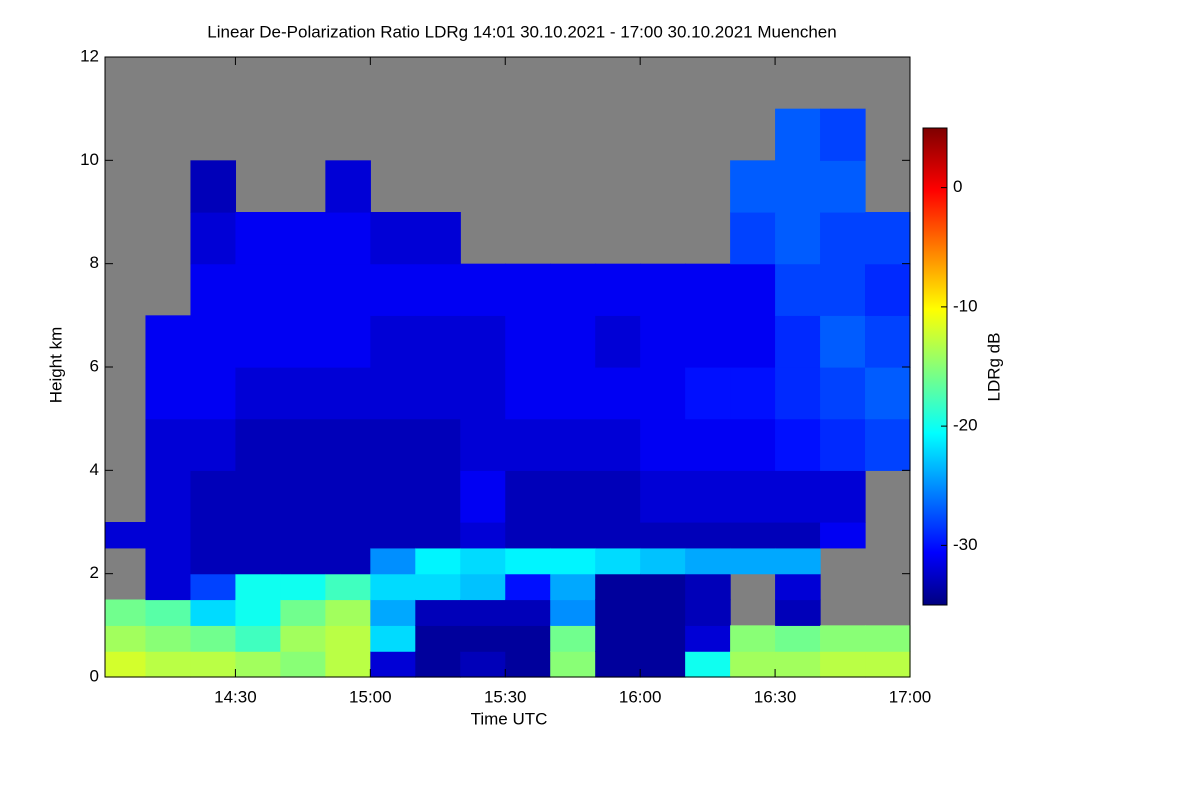  What do you see at coordinates (935, 366) in the screenshot?
I see `colorbar` at bounding box center [935, 366].